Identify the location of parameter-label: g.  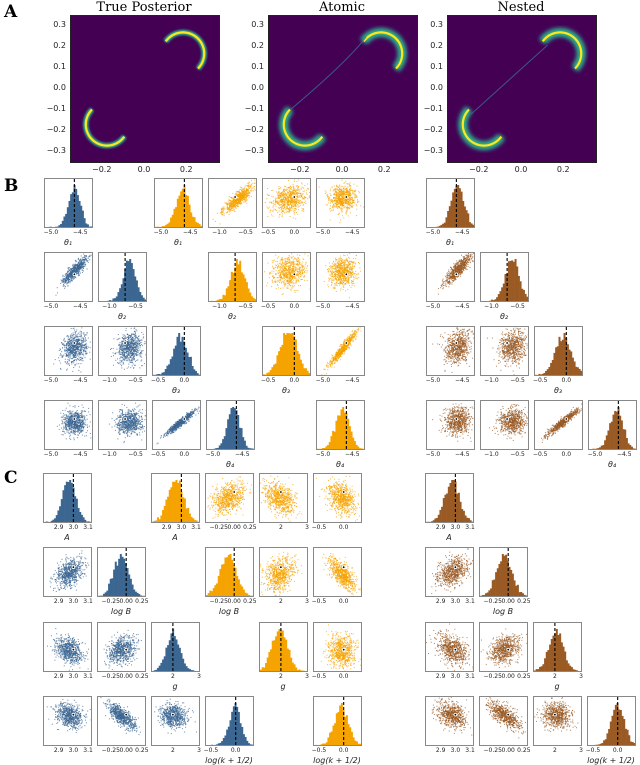
(557, 686).